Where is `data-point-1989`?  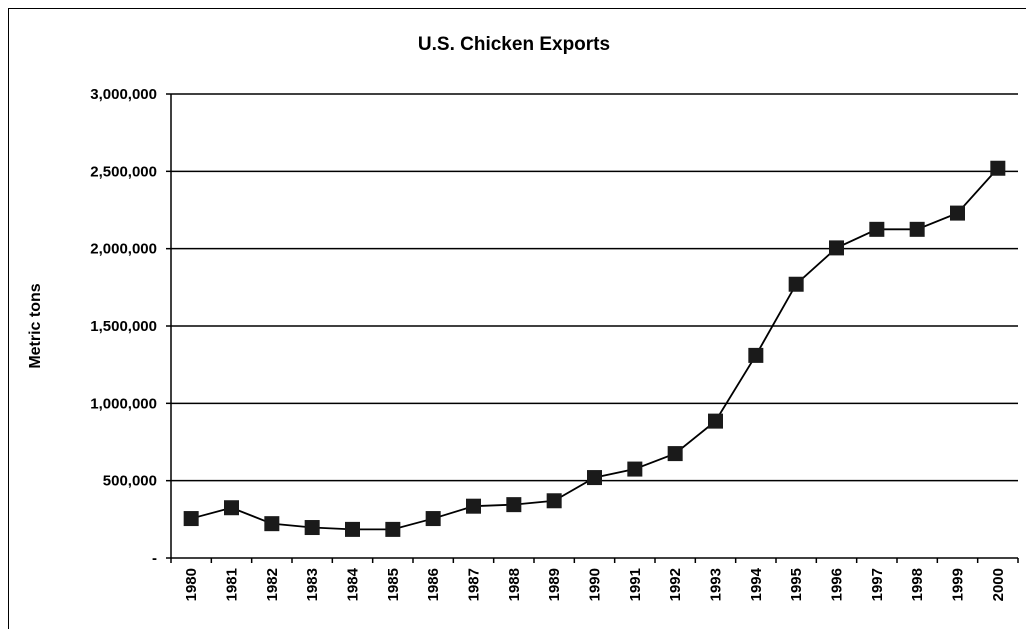
data-point-1989 is located at coordinates (554, 501).